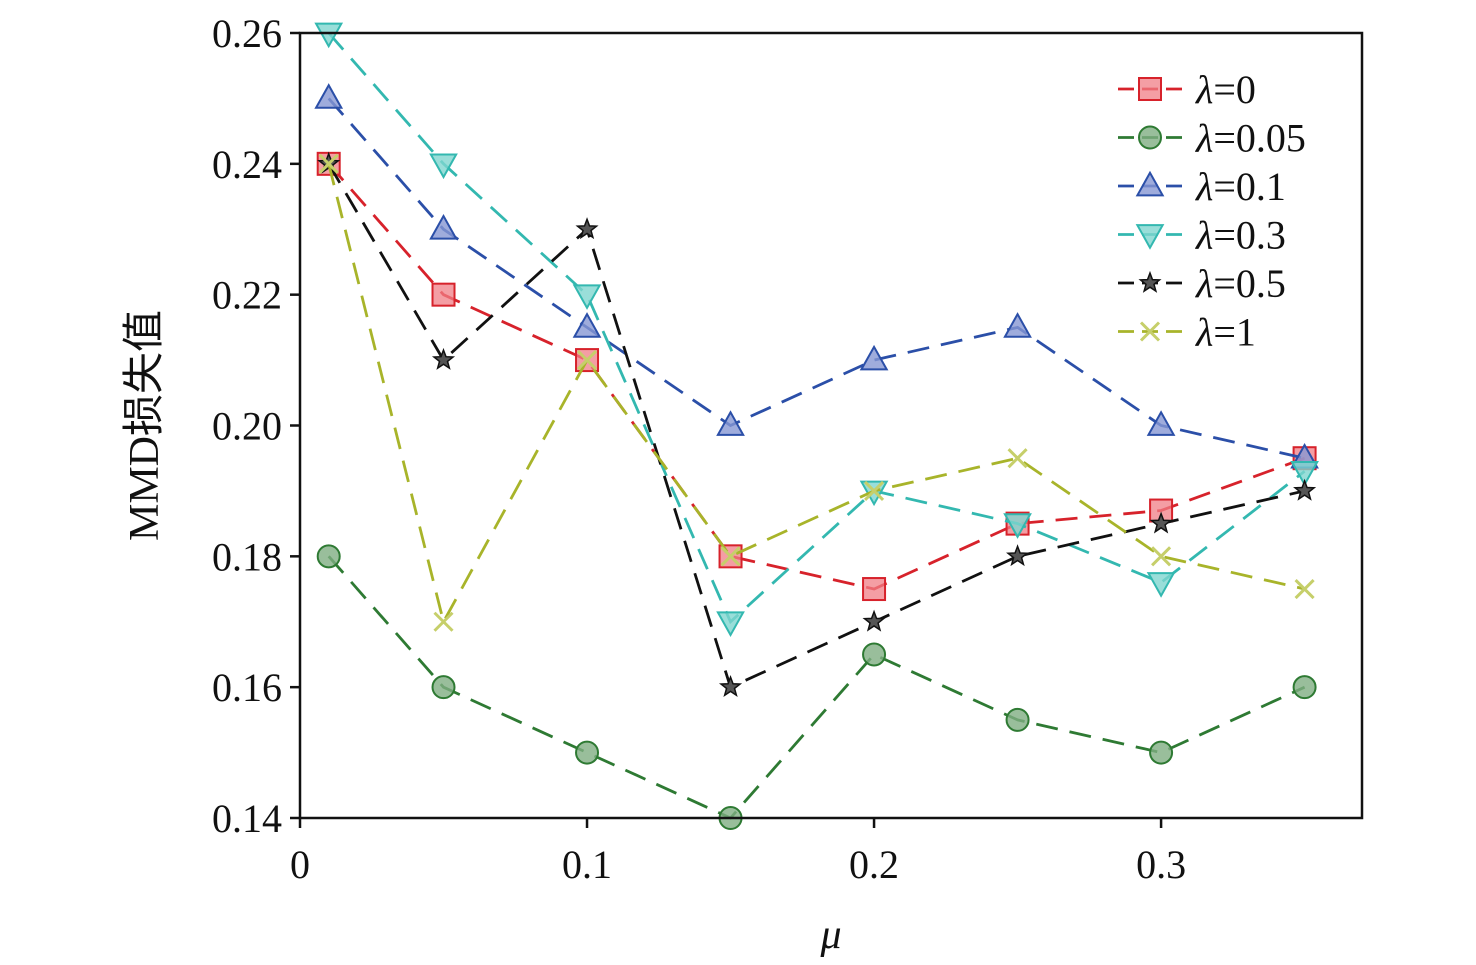 The width and height of the screenshot is (1476, 965). What do you see at coordinates (1225, 332) in the screenshot?
I see `legend-label: λ=1` at bounding box center [1225, 332].